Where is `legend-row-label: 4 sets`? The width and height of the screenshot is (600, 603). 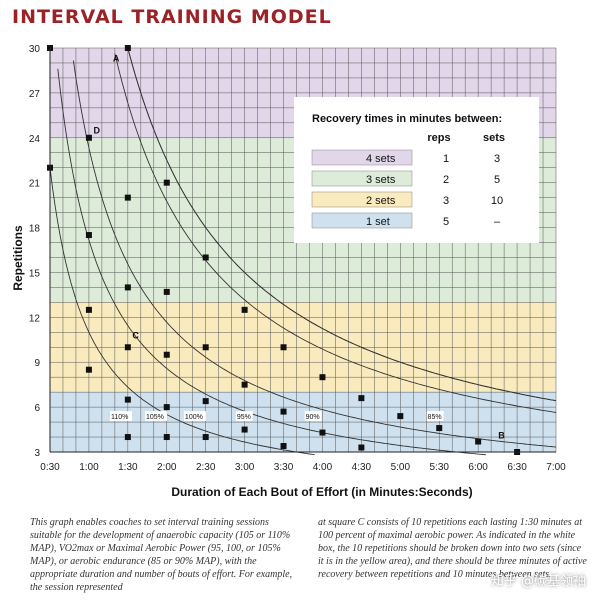
legend-row-label: 4 sets is located at coordinates (381, 159).